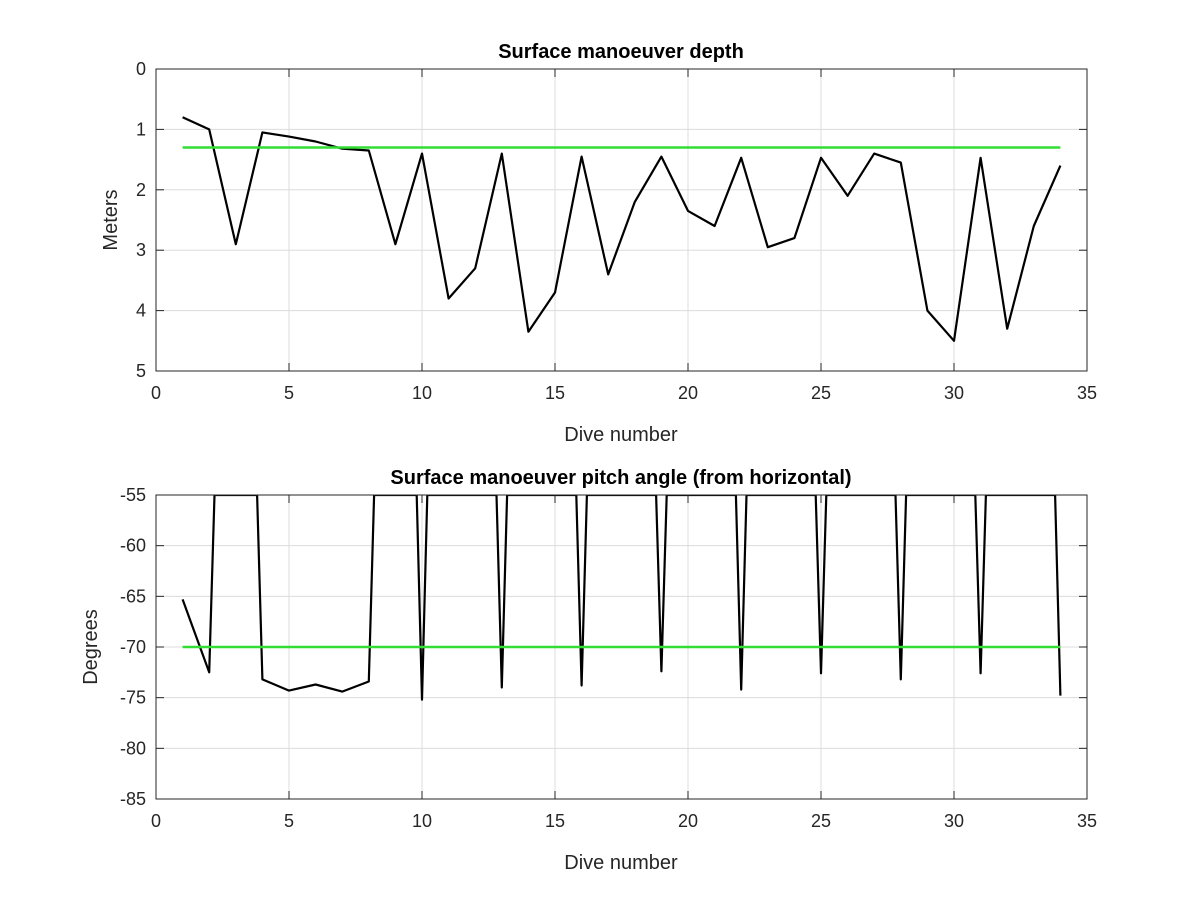 Image resolution: width=1200 pixels, height=900 pixels. What do you see at coordinates (141, 129) in the screenshot?
I see `depth-chart-ytick-label: 1` at bounding box center [141, 129].